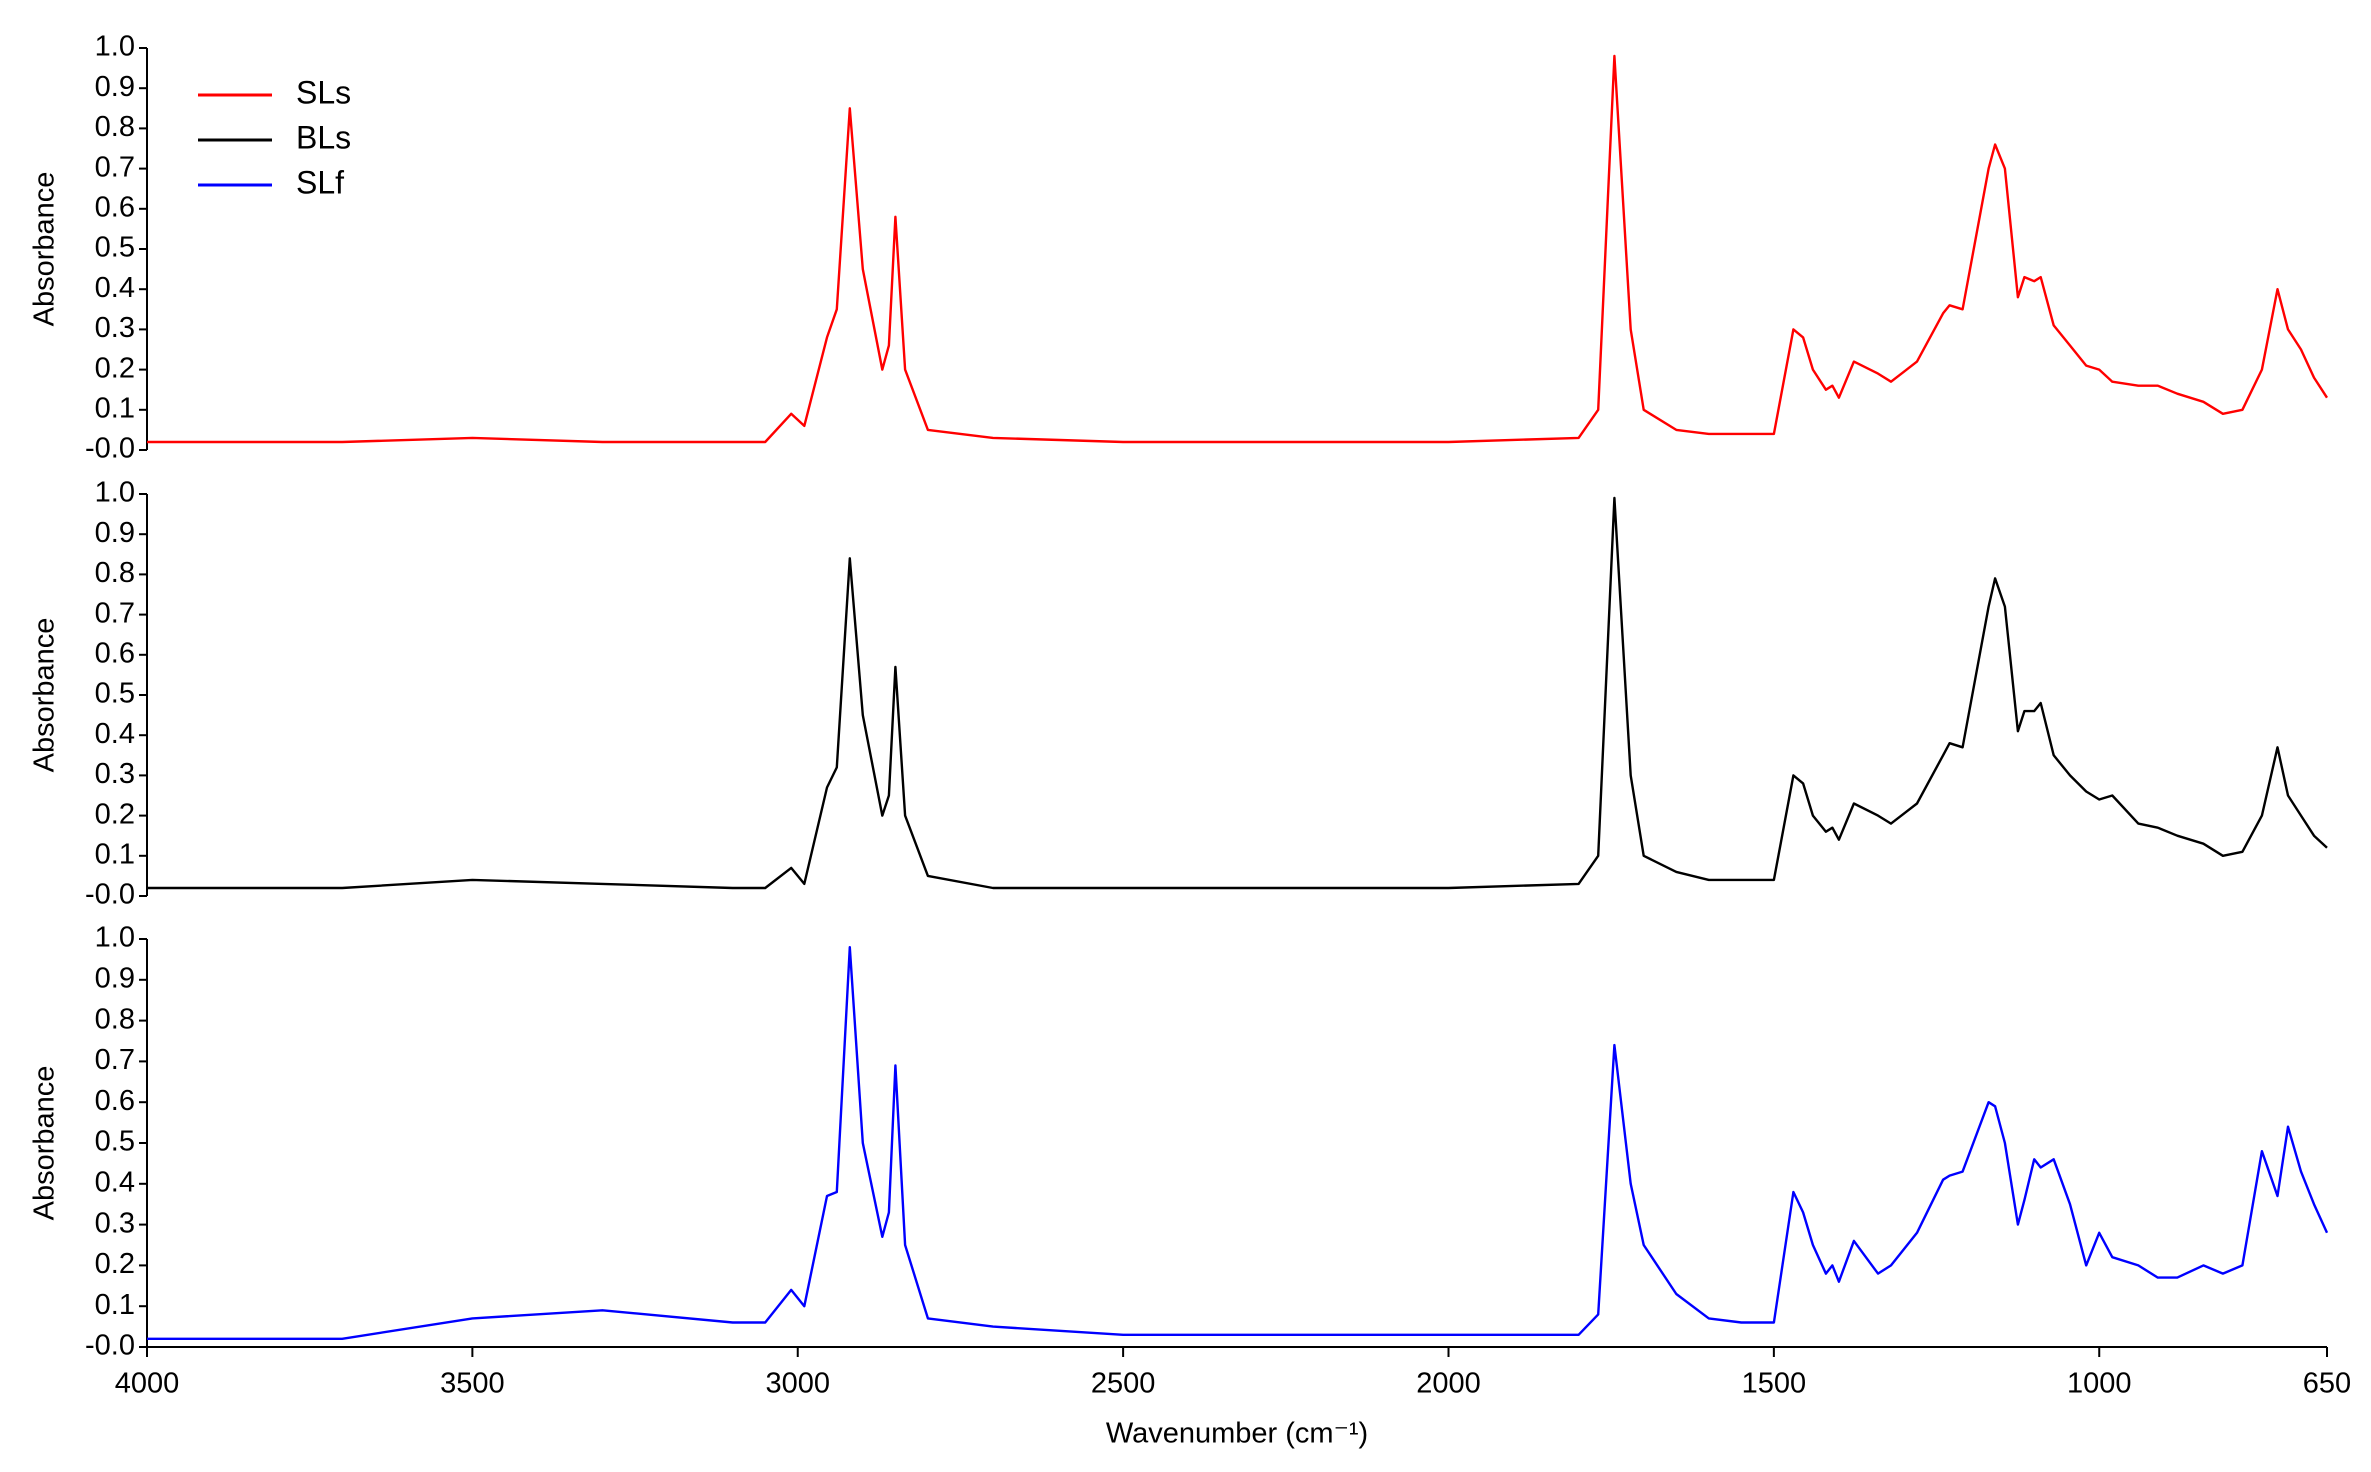 Image resolution: width=2371 pixels, height=1472 pixels. Describe the element at coordinates (2099, 1384) in the screenshot. I see `x-tick-label: 1000` at that location.